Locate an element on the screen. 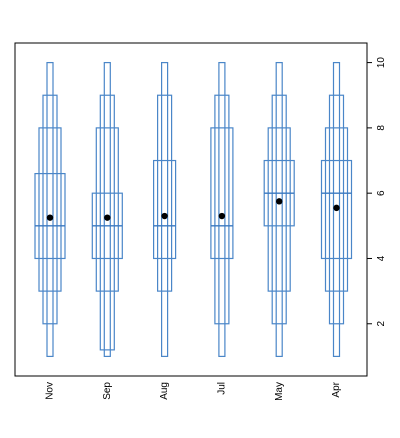 The image size is (400, 438). y-axis: 2 4 6 8 10 is located at coordinates (376, 192).